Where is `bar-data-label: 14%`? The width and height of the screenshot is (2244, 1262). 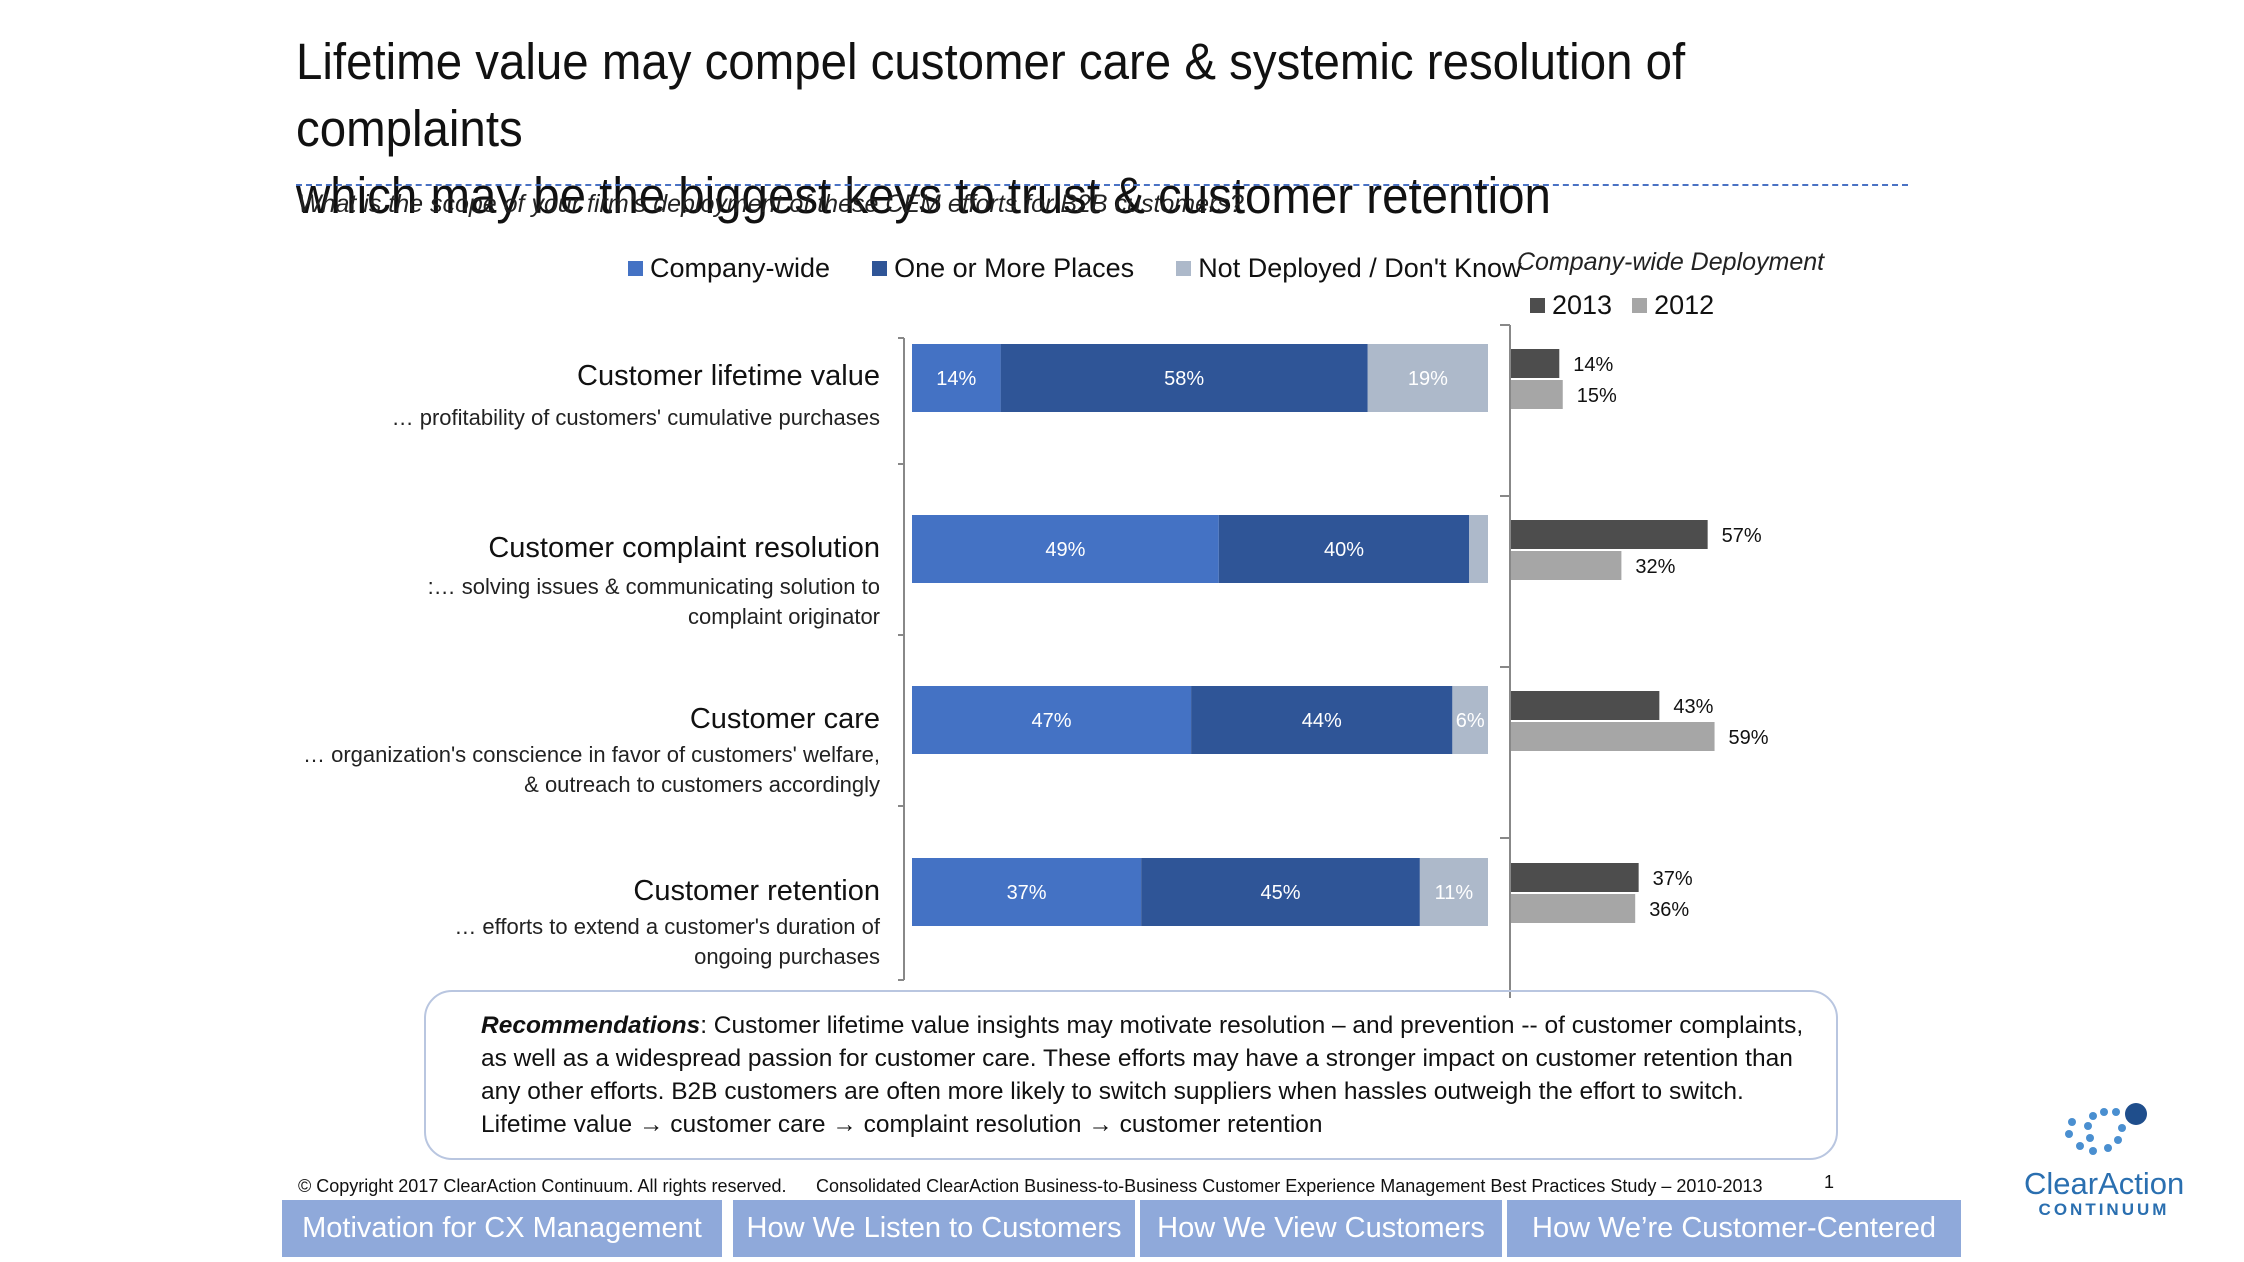 bar-data-label: 14% is located at coordinates (956, 379).